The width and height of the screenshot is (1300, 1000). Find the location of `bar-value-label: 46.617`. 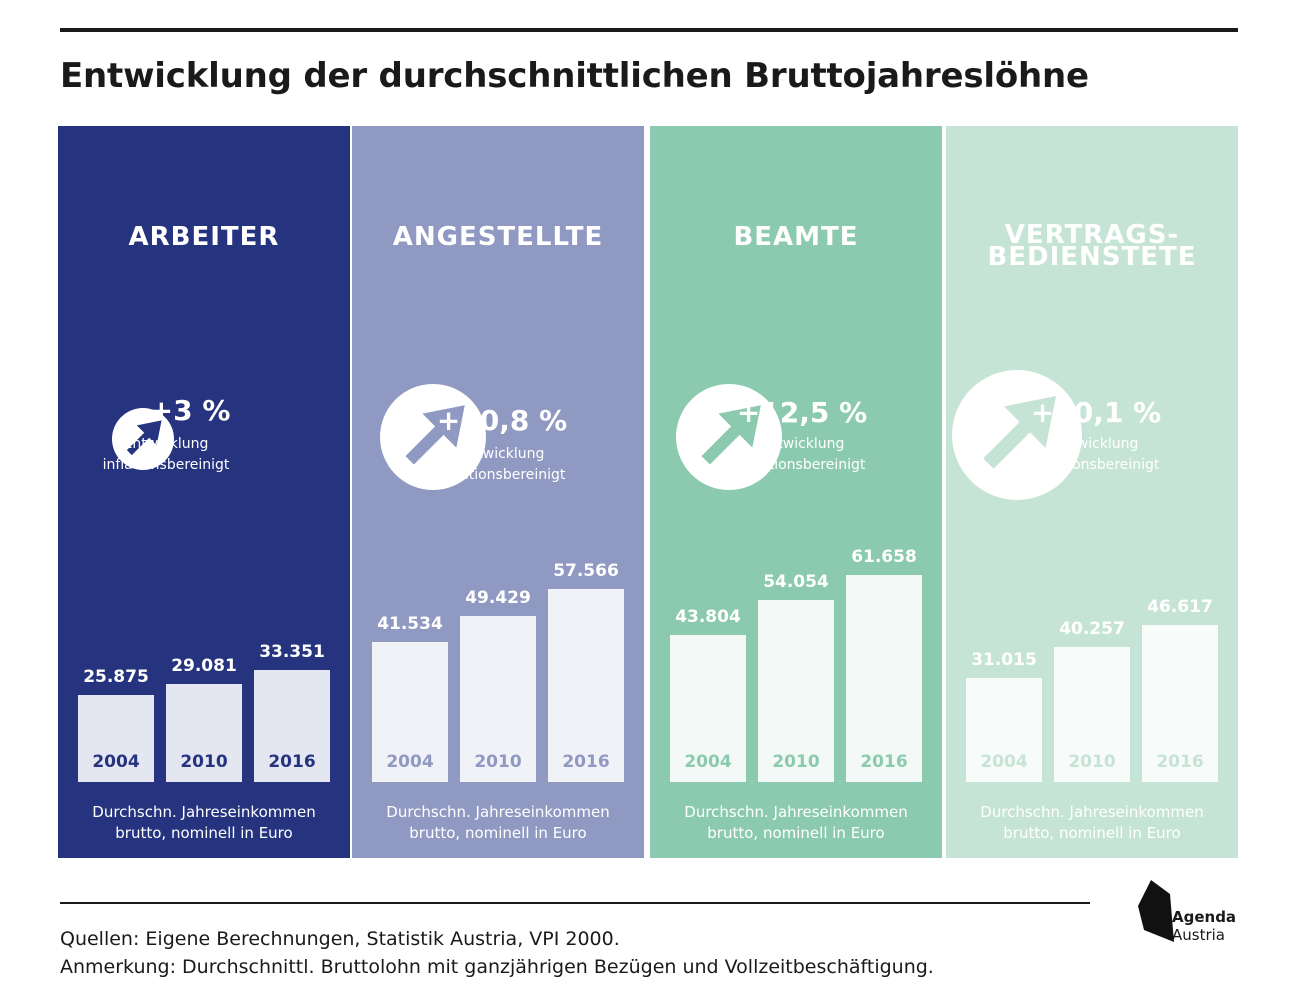

bar-value-label: 46.617 is located at coordinates (1180, 607).